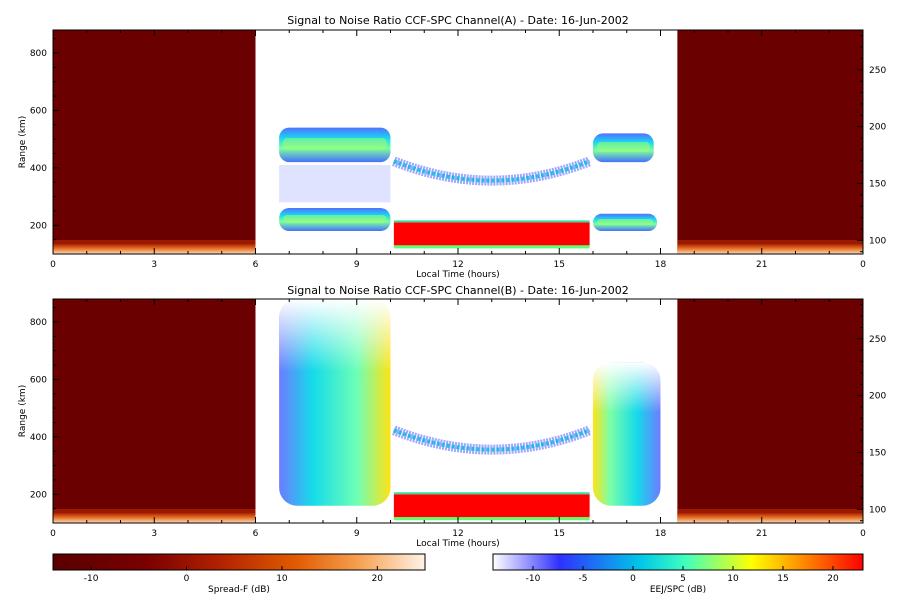  What do you see at coordinates (782, 579) in the screenshot?
I see `colorbar-tick-label: 15` at bounding box center [782, 579].